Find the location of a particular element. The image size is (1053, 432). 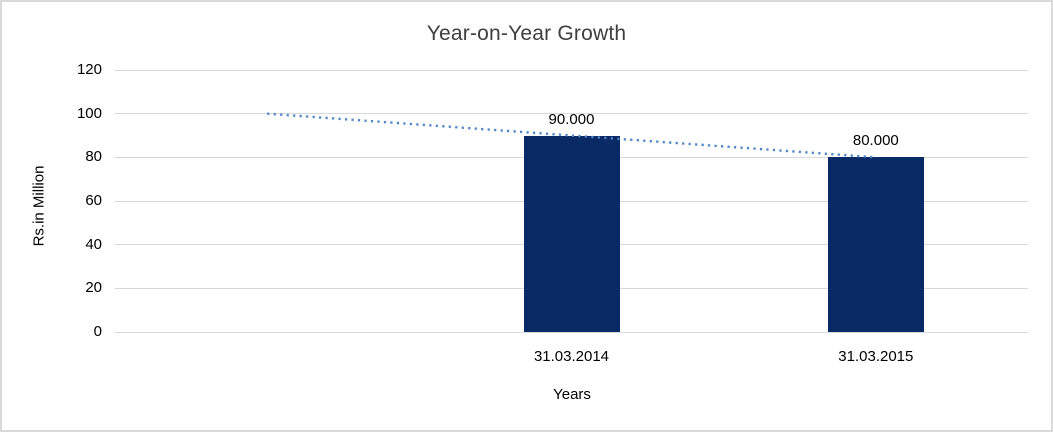

y-tick-label: 0 is located at coordinates (97, 331).